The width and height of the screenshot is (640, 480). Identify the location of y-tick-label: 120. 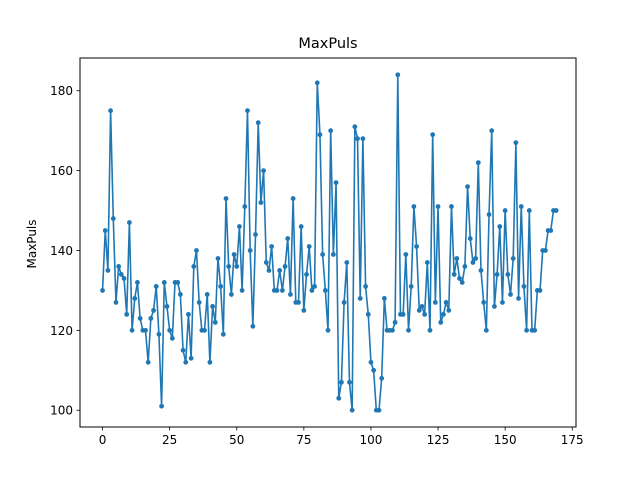
(61, 331).